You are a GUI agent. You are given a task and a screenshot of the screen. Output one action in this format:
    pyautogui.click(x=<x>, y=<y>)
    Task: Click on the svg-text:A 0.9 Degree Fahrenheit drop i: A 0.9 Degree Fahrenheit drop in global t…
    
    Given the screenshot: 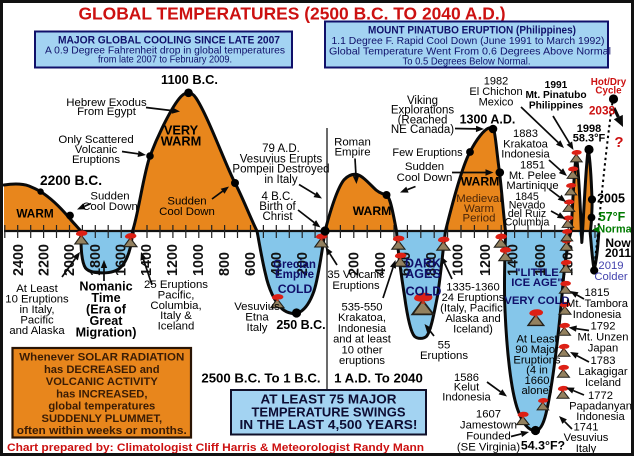 What is the action you would take?
    pyautogui.click(x=165, y=51)
    